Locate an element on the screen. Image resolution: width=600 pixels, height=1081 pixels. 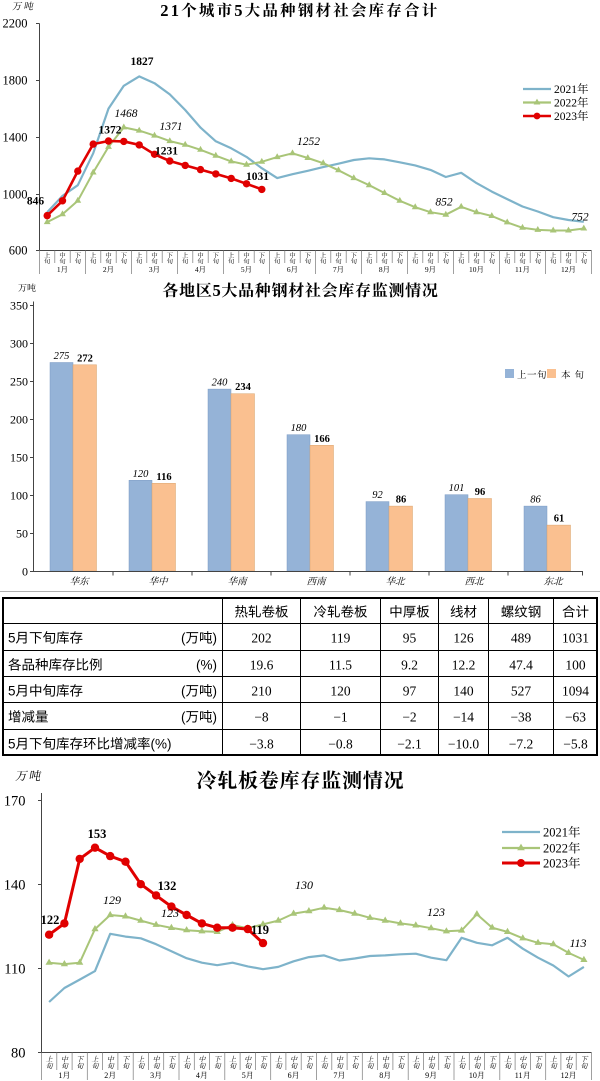
svg-text: 350 is located at coordinates (19, 306).